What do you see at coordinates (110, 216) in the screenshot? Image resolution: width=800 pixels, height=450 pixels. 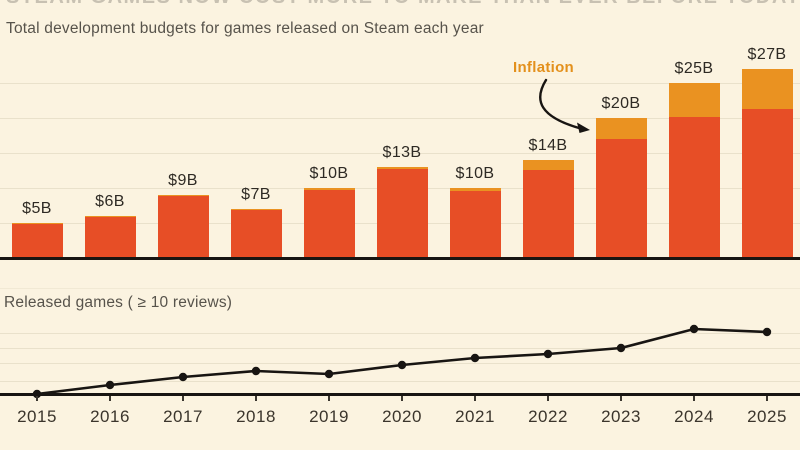 I see `inflation-segment-2016` at bounding box center [110, 216].